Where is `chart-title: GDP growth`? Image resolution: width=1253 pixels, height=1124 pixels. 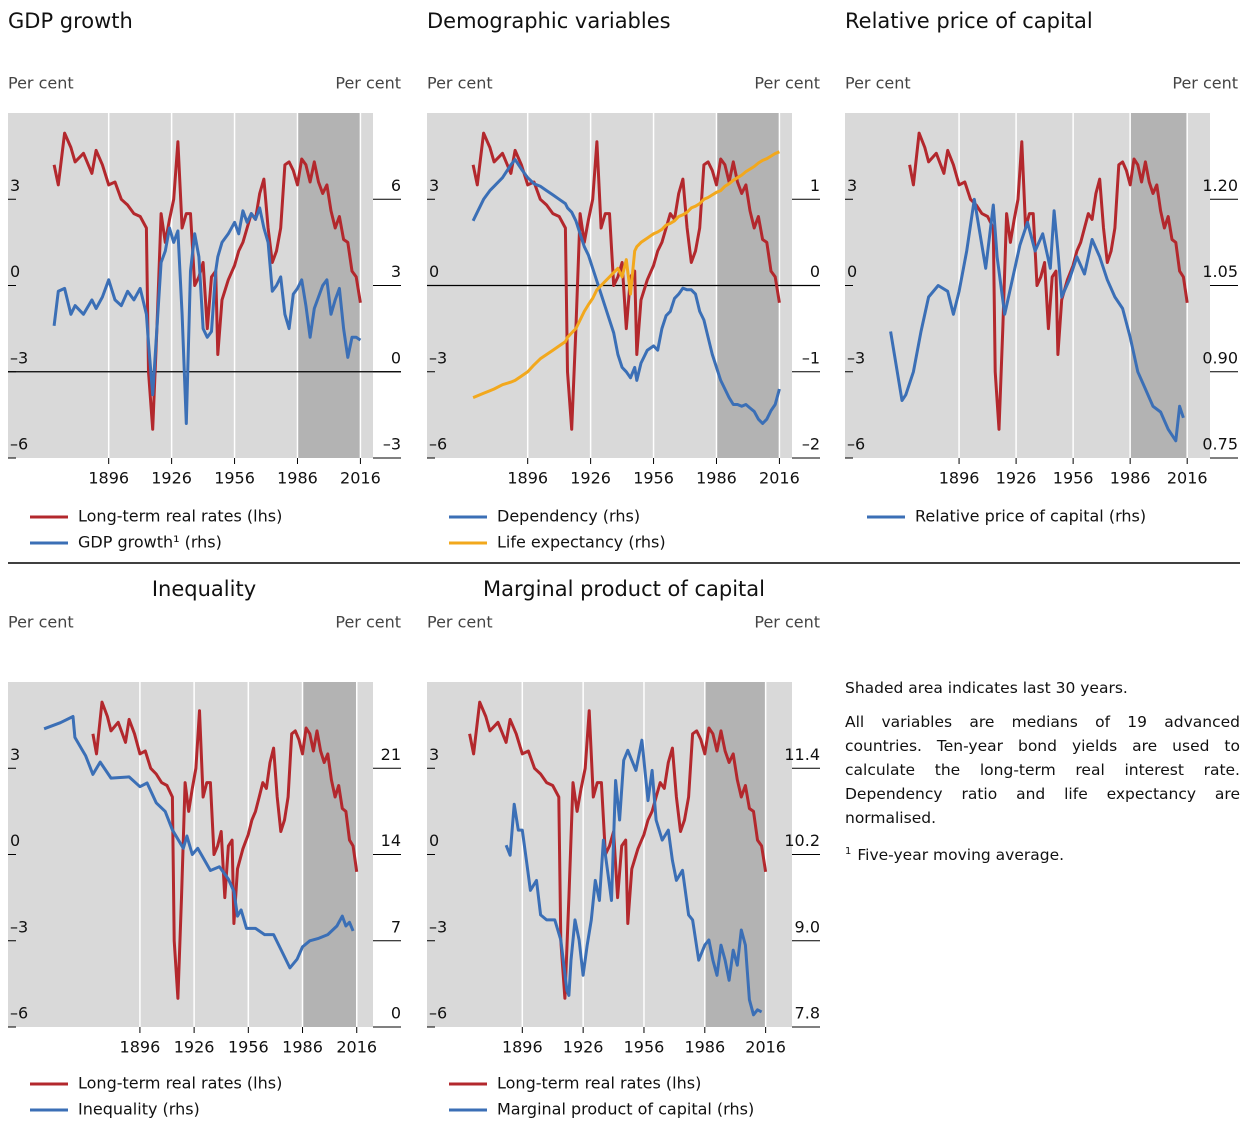
chart-title: GDP growth is located at coordinates (70, 21).